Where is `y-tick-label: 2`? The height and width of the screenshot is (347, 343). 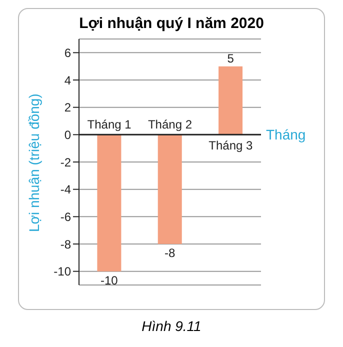 y-tick-label: 2 is located at coordinates (68, 107).